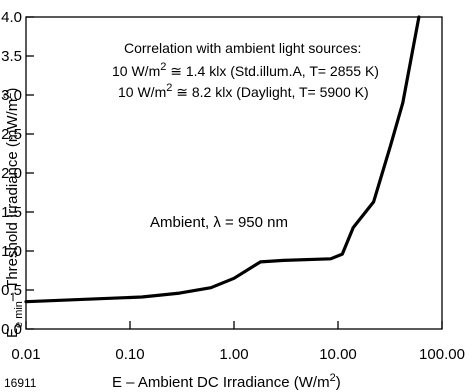  Describe the element at coordinates (219, 222) in the screenshot. I see `curve-label: Ambient, λ = 950 nm` at that location.